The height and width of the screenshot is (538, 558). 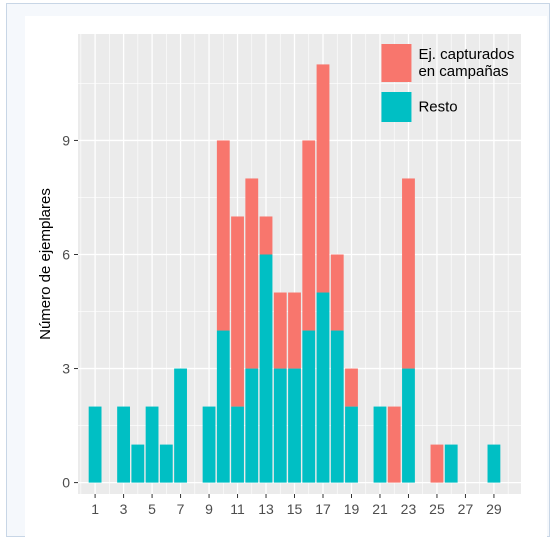 I want to click on legend-label: Resto, so click(x=437, y=107).